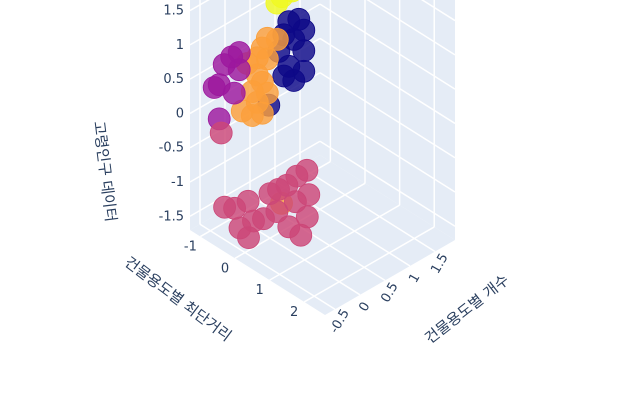 This screenshot has width=627, height=407. I want to click on y-tick-label: 0, so click(225, 268).